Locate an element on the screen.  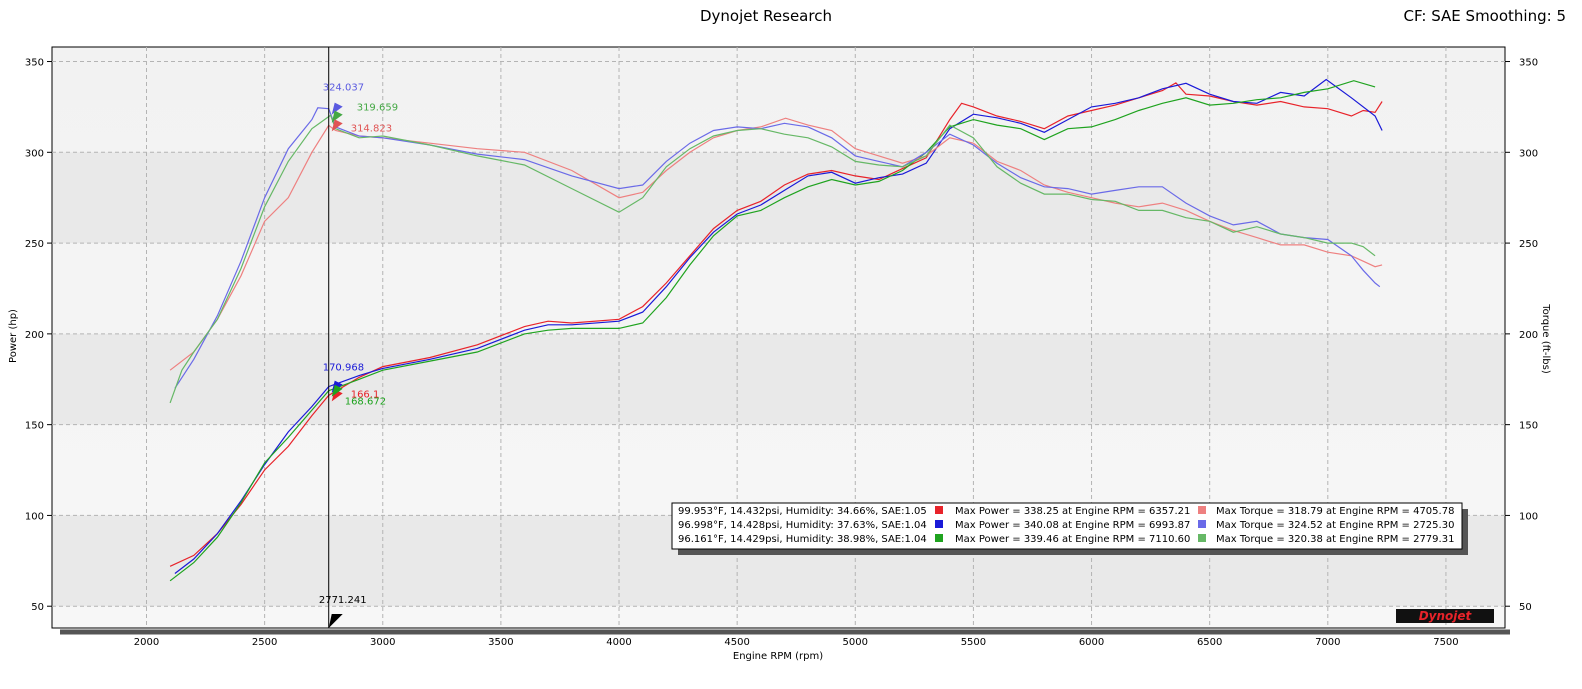
left-tick-label: 200 is located at coordinates (34, 335).